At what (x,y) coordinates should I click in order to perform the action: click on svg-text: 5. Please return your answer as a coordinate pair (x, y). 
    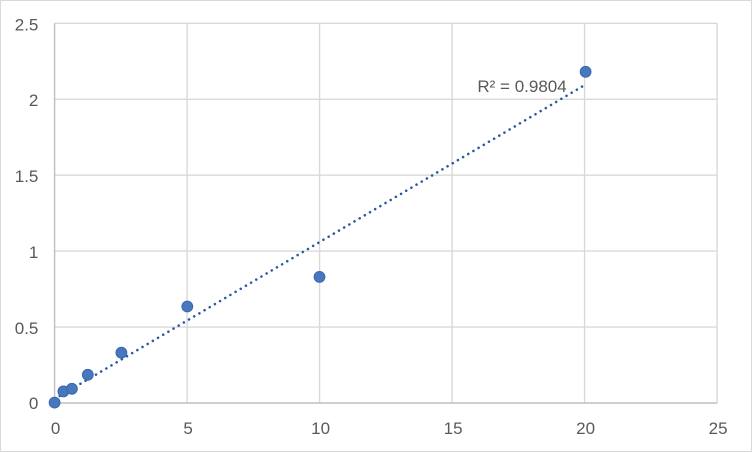
    Looking at the image, I should click on (187, 428).